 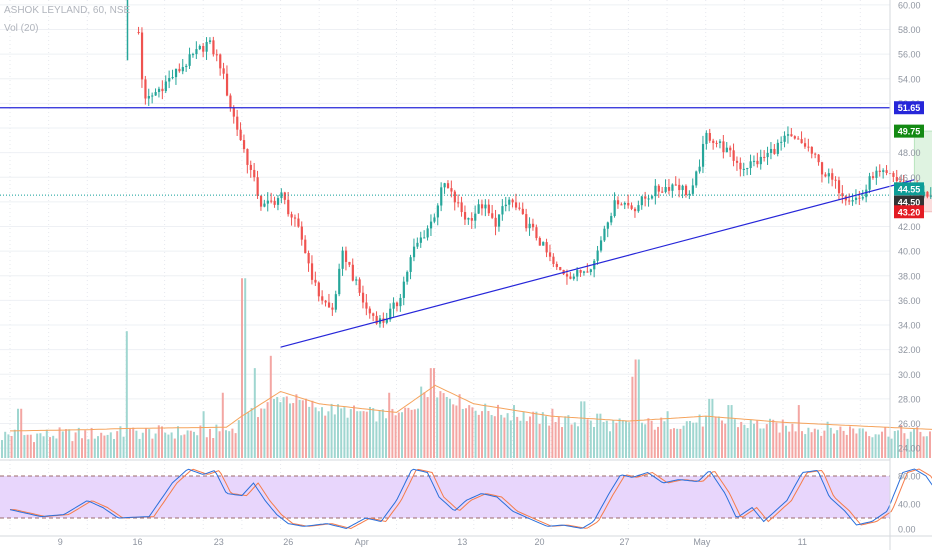 I want to click on price-tag, so click(x=909, y=212).